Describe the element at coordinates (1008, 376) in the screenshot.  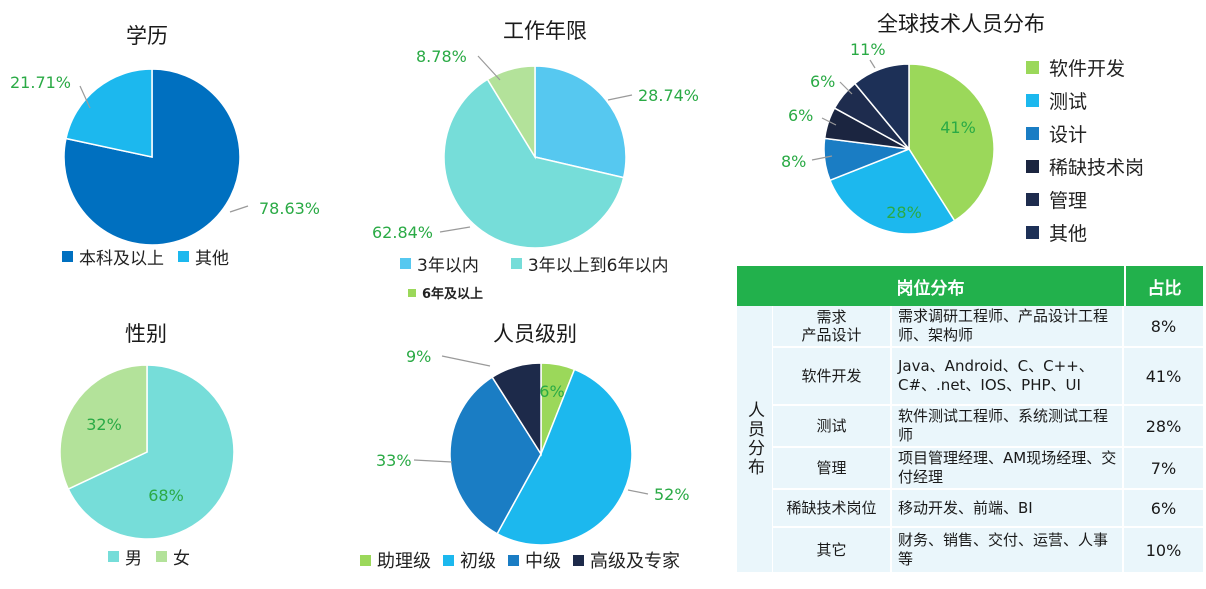
I see `cell-titles: Java、Android、C、C++、C#、.net、IOS、PHP、UI` at that location.